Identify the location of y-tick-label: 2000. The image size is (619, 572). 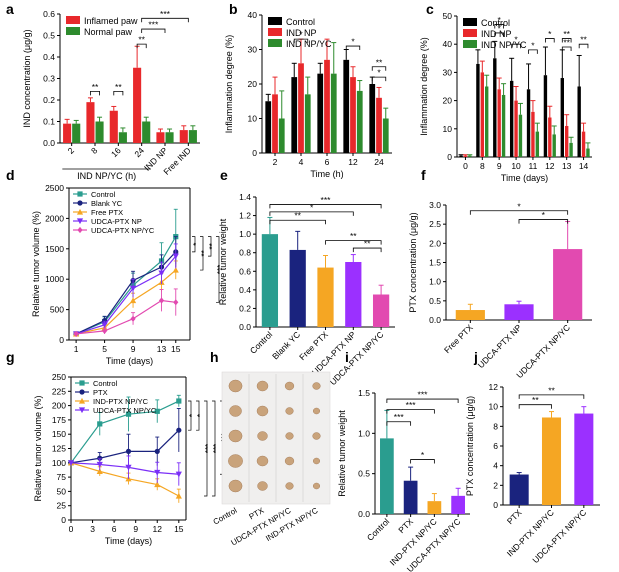
(54, 218).